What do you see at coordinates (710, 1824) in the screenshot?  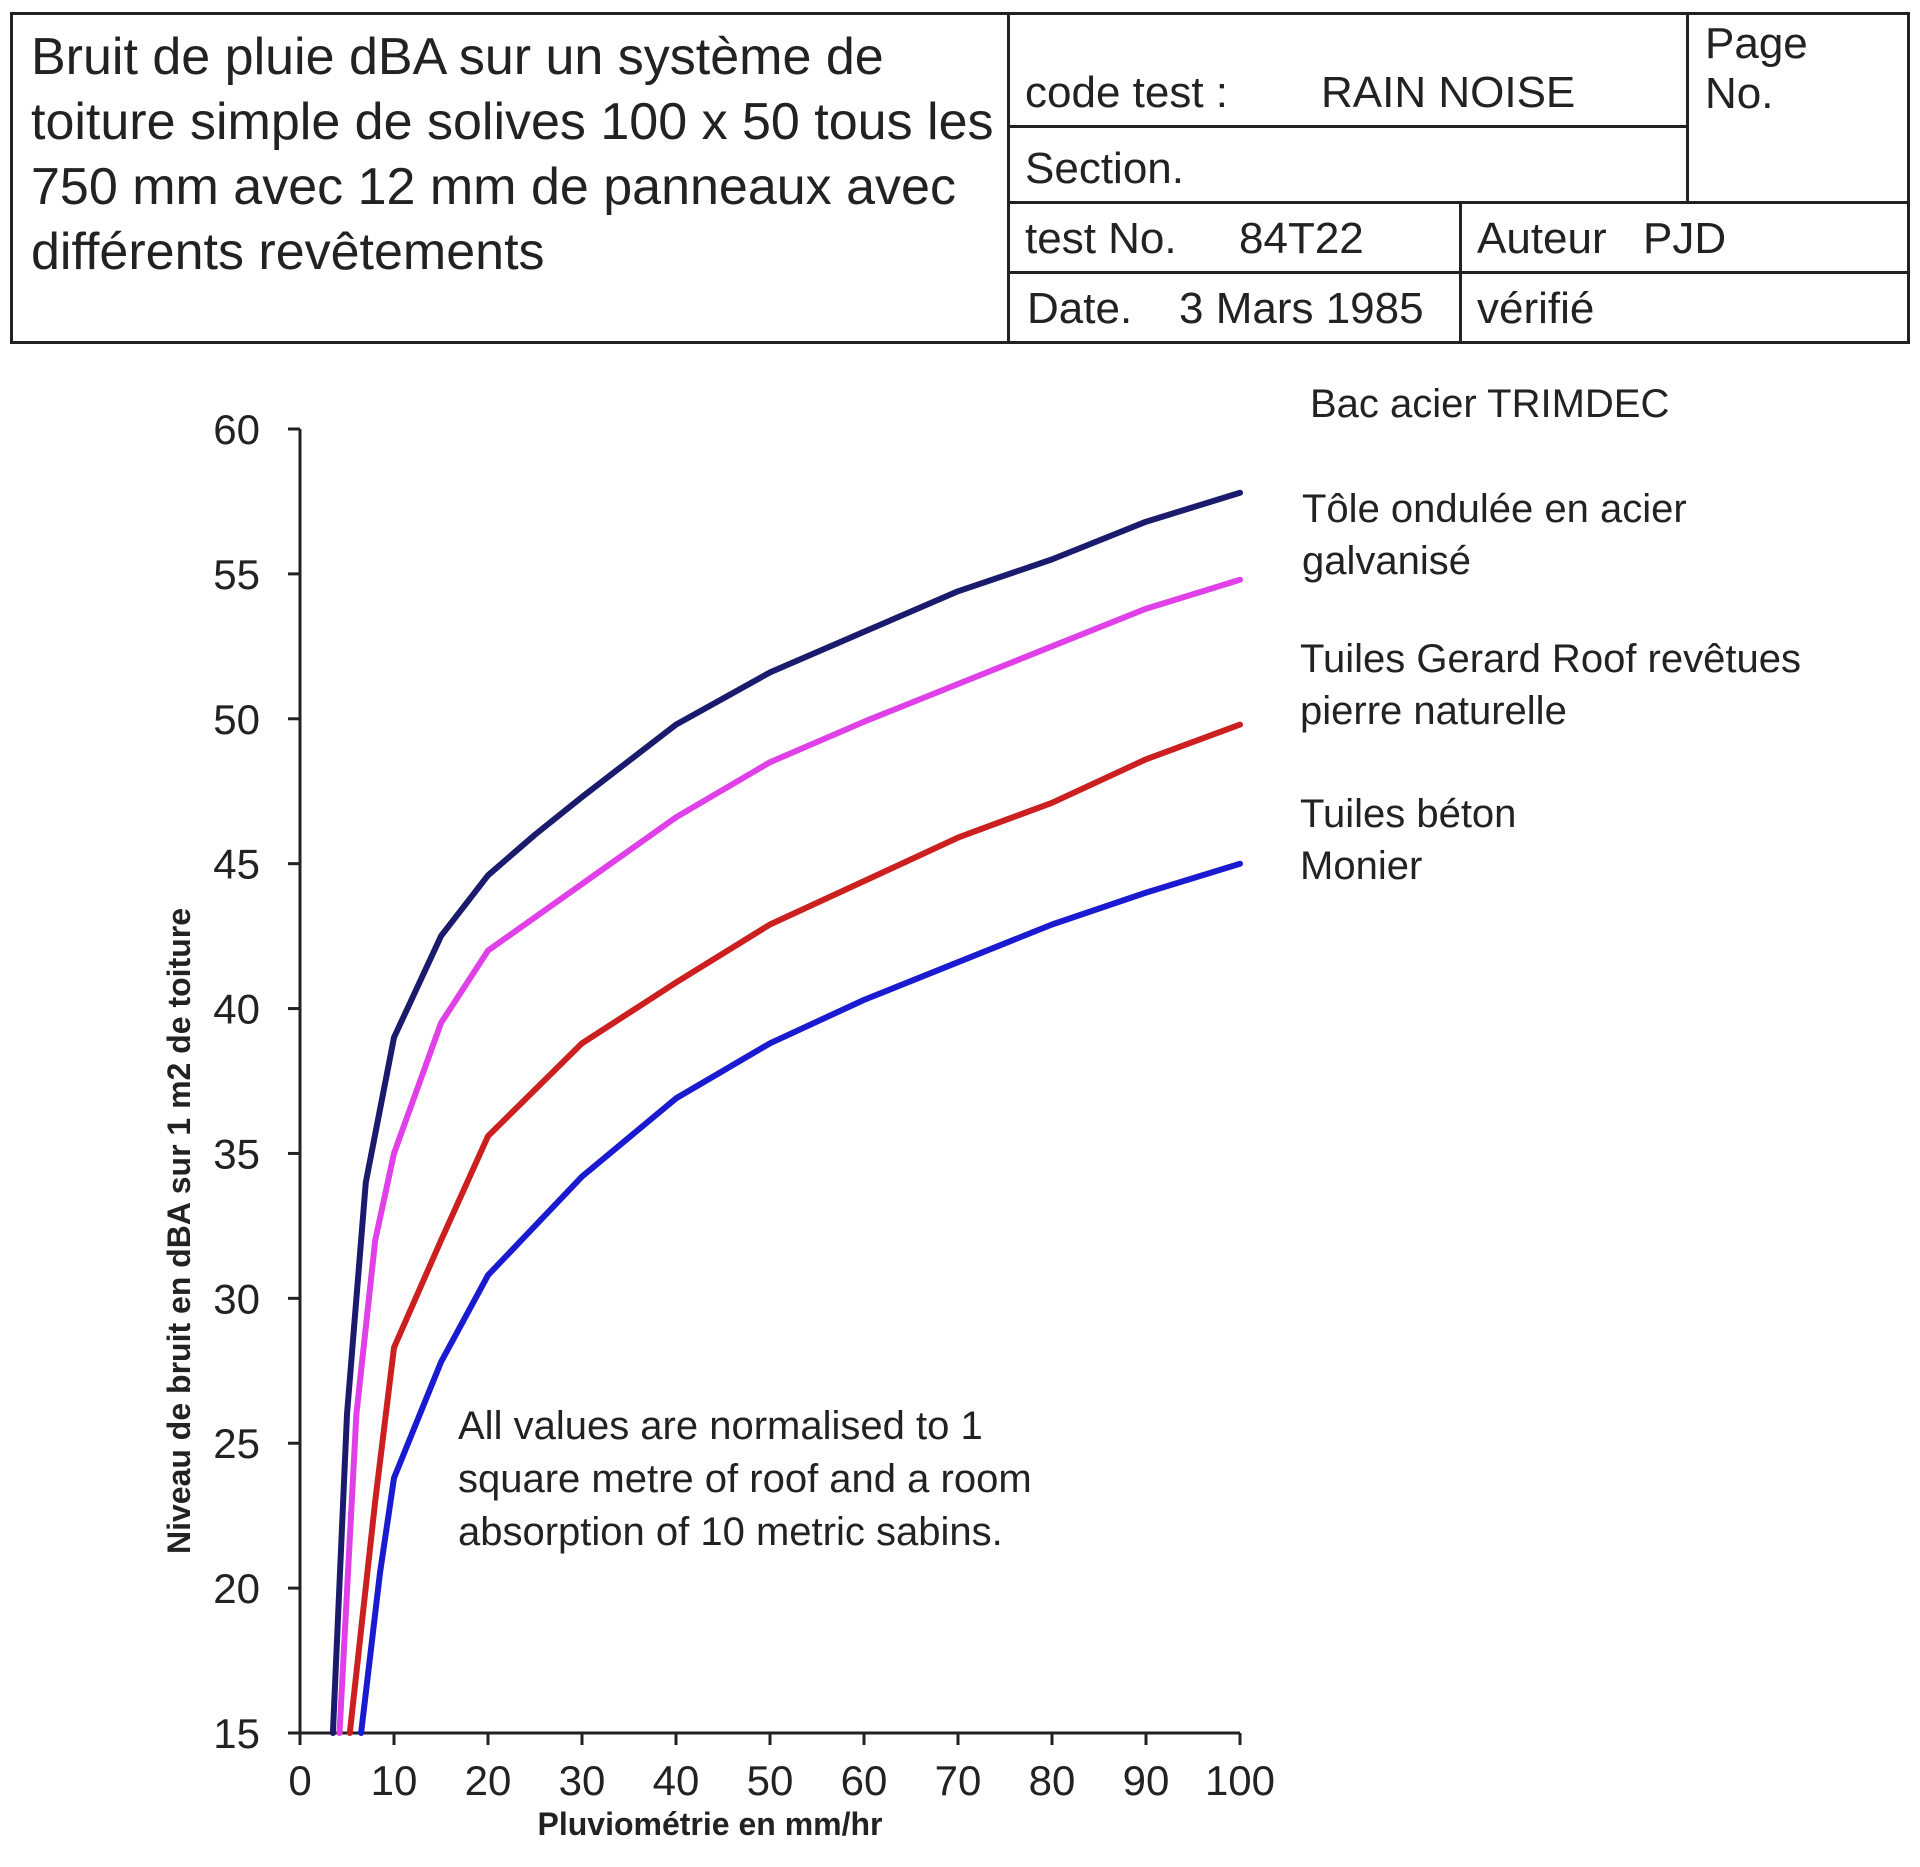 I see `x-axis-label: Pluviométrie en mm/hr` at bounding box center [710, 1824].